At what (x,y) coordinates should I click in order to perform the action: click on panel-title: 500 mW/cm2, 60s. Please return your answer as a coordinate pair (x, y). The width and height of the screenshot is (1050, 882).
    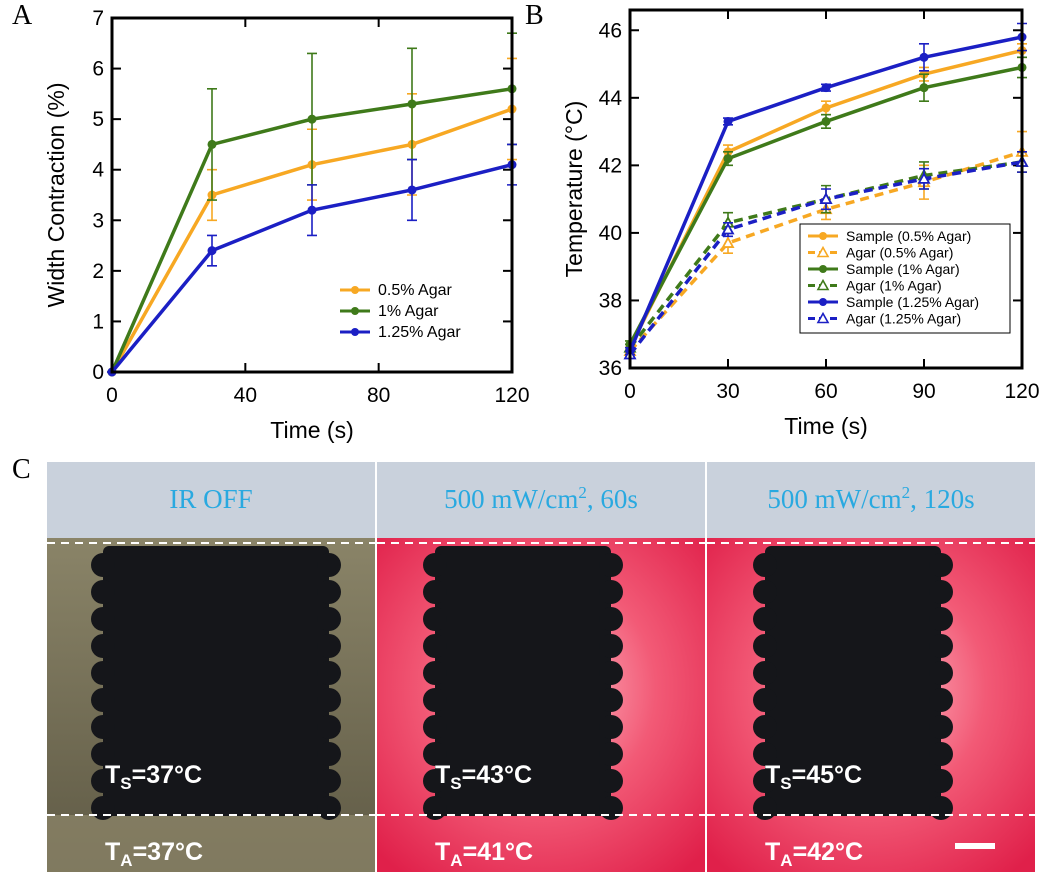
    Looking at the image, I should click on (541, 498).